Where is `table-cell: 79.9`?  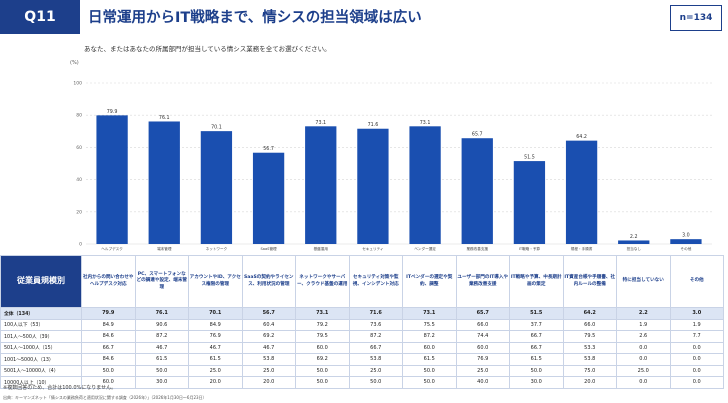
table-cell: 79.9 is located at coordinates (108, 313).